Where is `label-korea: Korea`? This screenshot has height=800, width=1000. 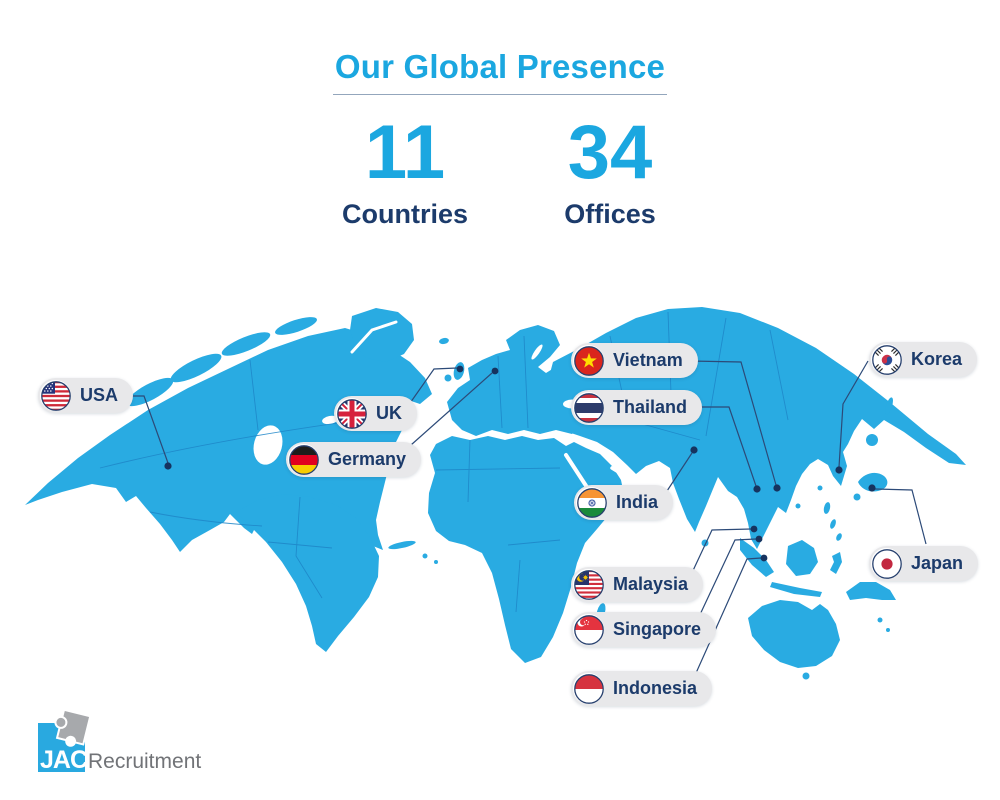 label-korea: Korea is located at coordinates (923, 359).